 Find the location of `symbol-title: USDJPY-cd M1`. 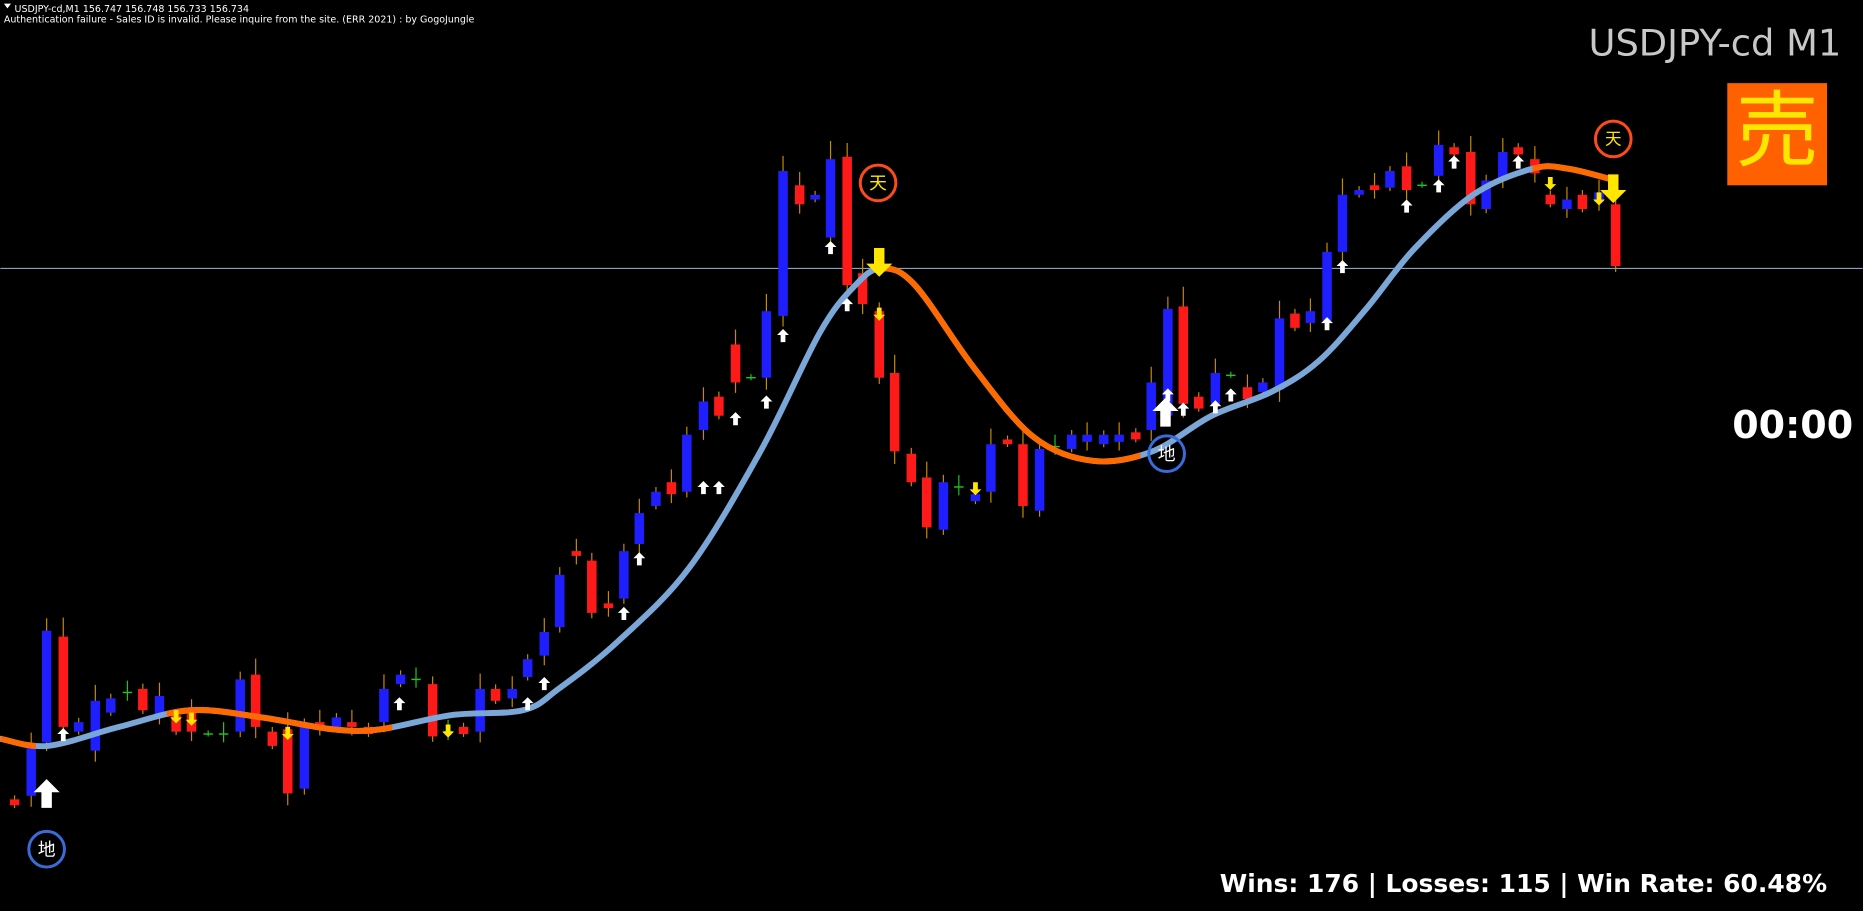

symbol-title: USDJPY-cd M1 is located at coordinates (1715, 43).